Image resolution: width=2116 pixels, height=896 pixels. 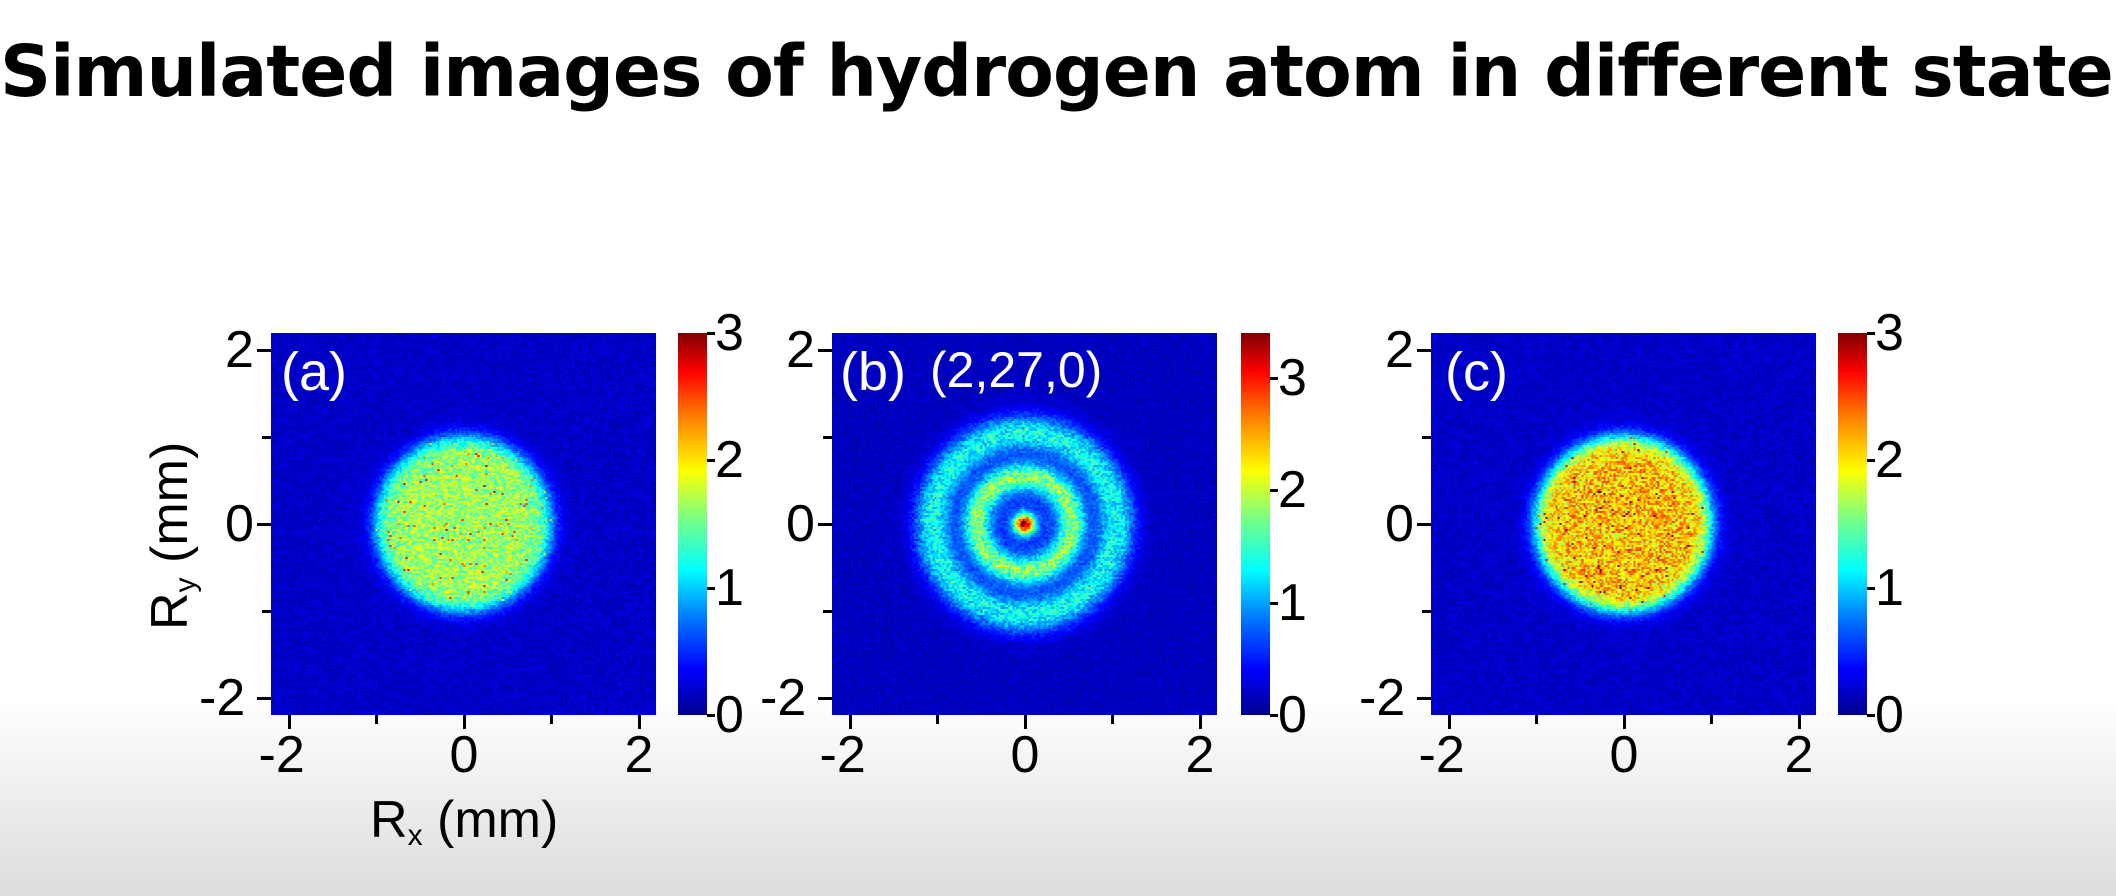 I want to click on panel-label-a: (a), so click(x=314, y=372).